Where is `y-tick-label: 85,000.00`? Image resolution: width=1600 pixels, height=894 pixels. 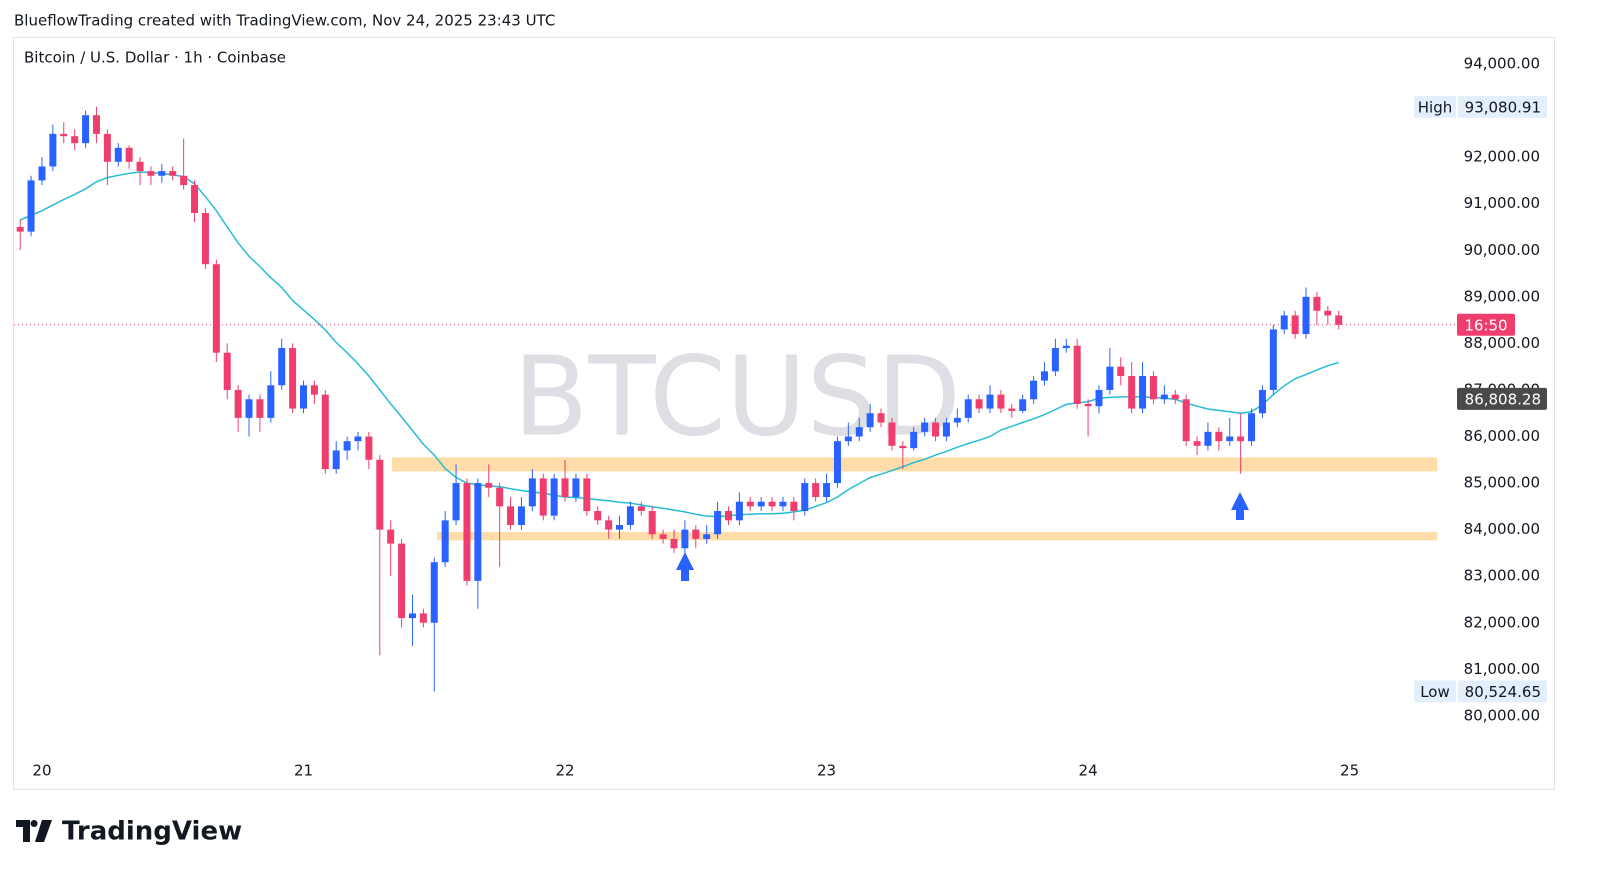 y-tick-label: 85,000.00 is located at coordinates (1502, 483).